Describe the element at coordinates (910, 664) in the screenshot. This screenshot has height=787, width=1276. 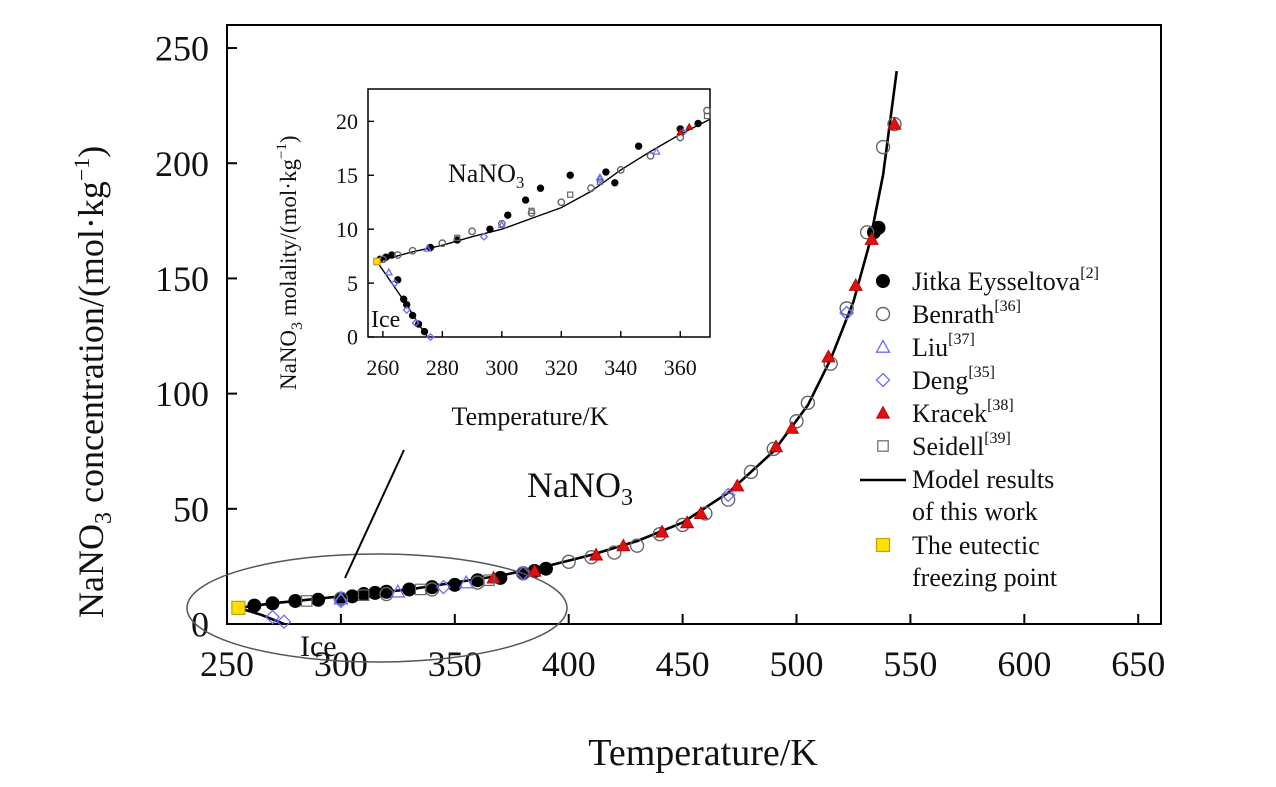
I see `x-tick-label: 550` at that location.